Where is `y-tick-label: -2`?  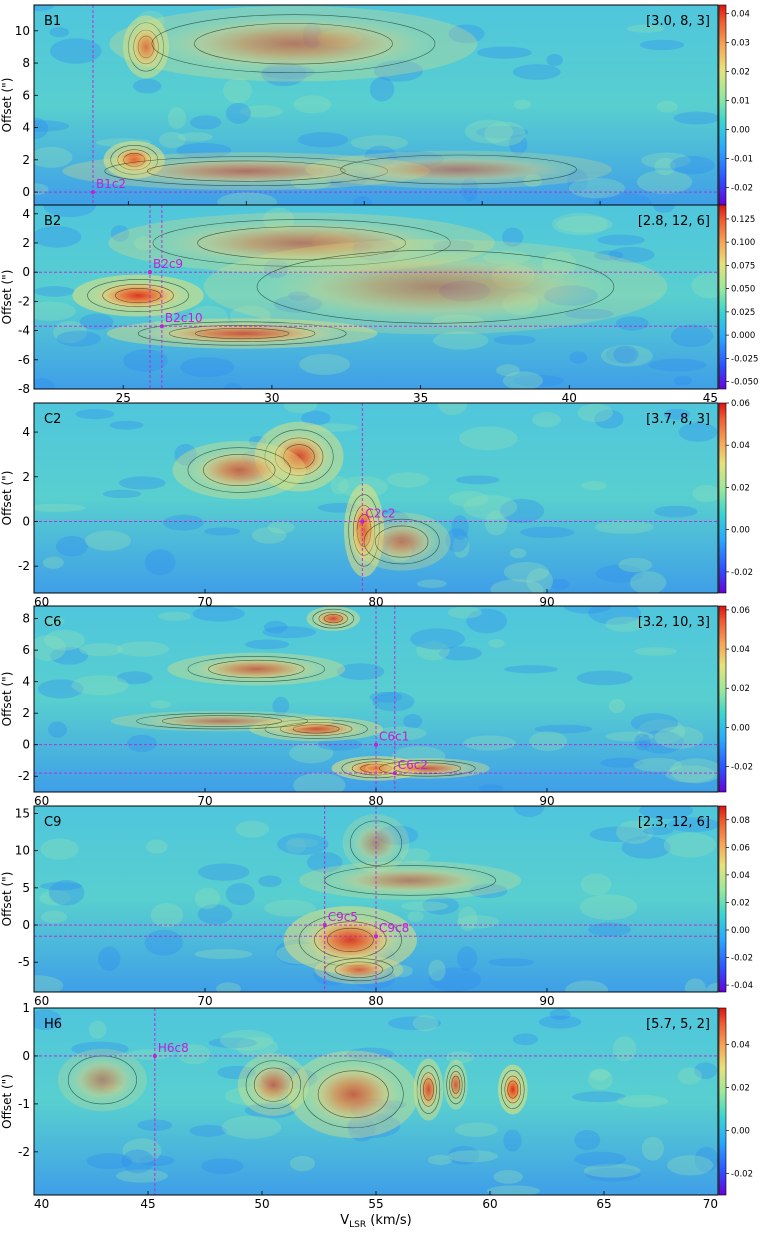 y-tick-label: -2 is located at coordinates (24, 1152).